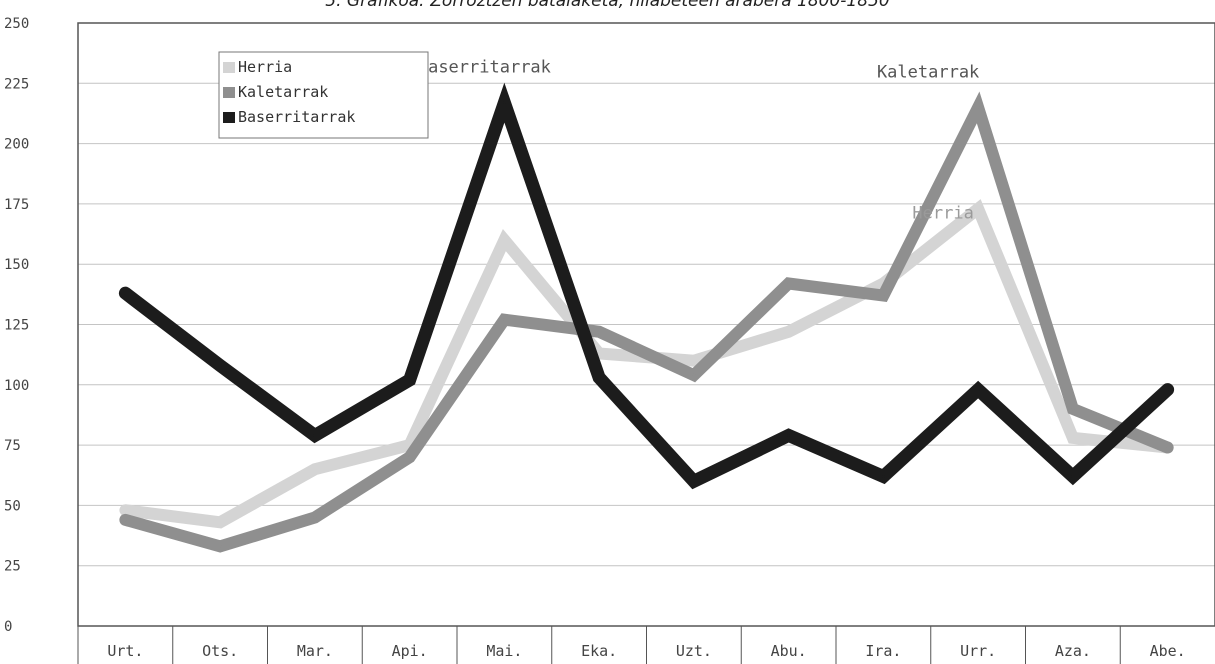  Describe the element at coordinates (928, 72) in the screenshot. I see `annotation-kaletarrak: Kaletarrak` at that location.